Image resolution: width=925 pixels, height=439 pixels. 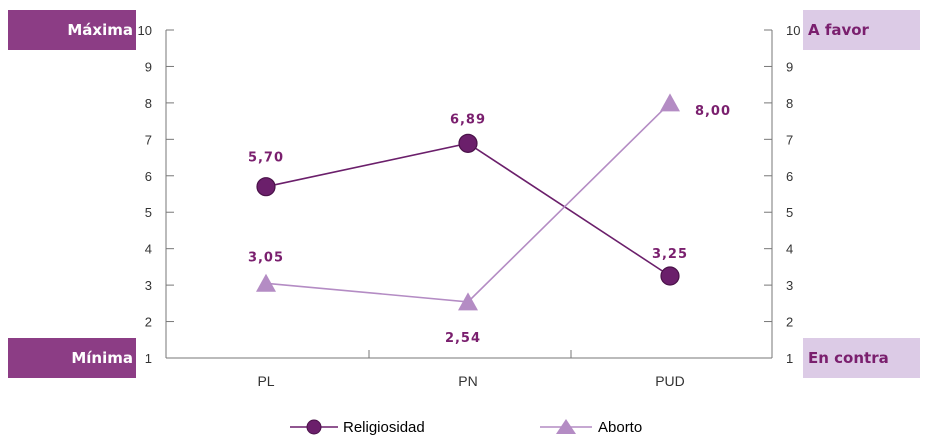 What do you see at coordinates (566, 426) in the screenshot?
I see `legend-marker-aborto` at bounding box center [566, 426].